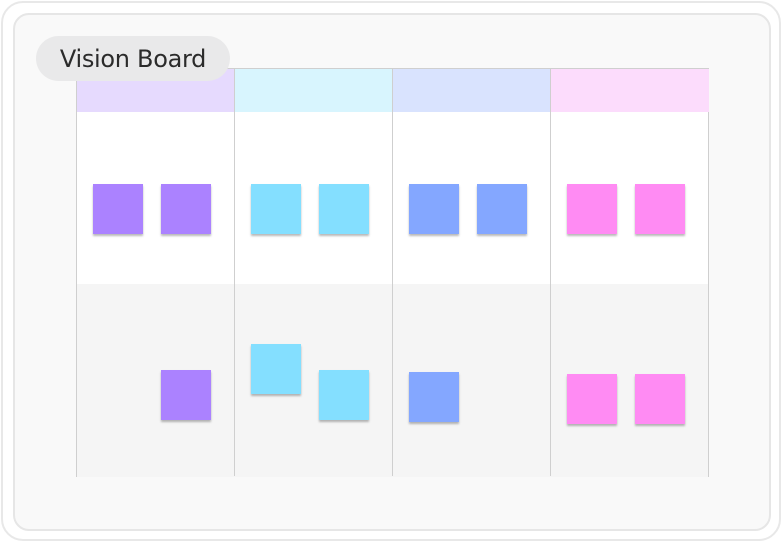 This screenshot has height=544, width=784. I want to click on board-title: Vision Board, so click(133, 58).